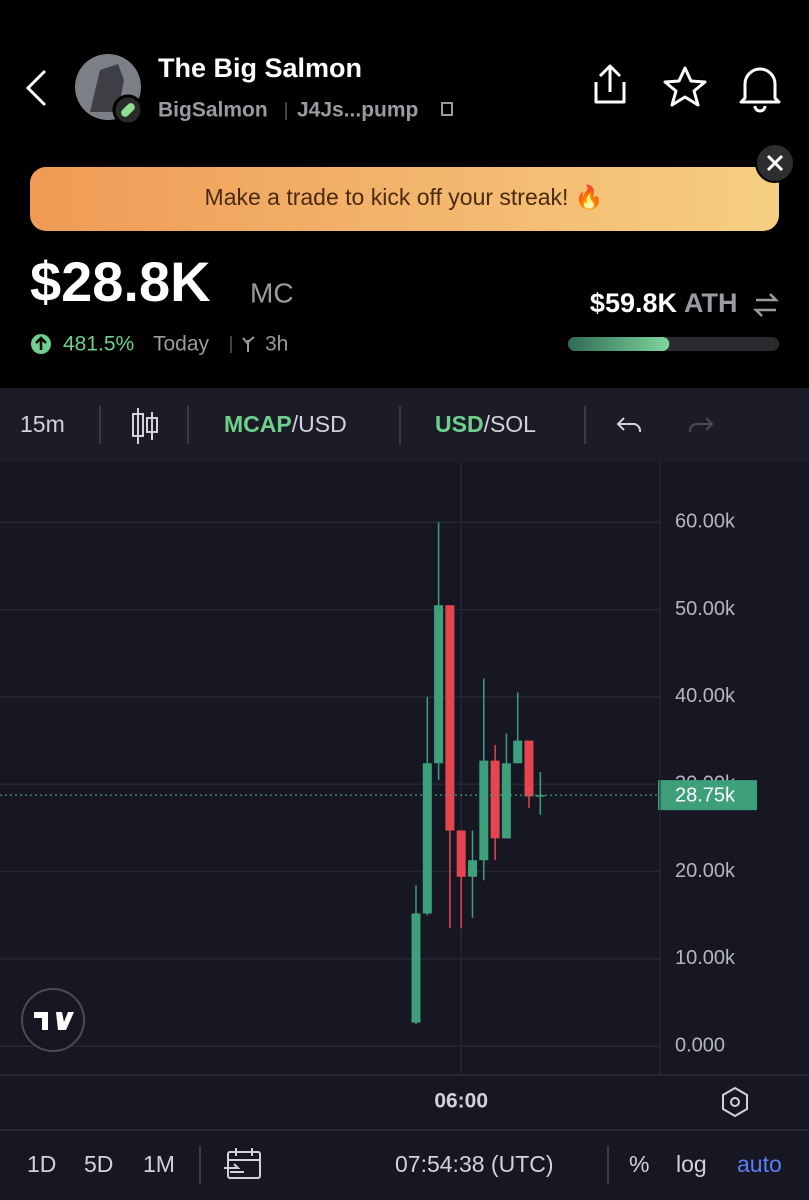 The height and width of the screenshot is (1200, 809). Describe the element at coordinates (319, 424) in the screenshot. I see `pair-rest: /USD` at that location.